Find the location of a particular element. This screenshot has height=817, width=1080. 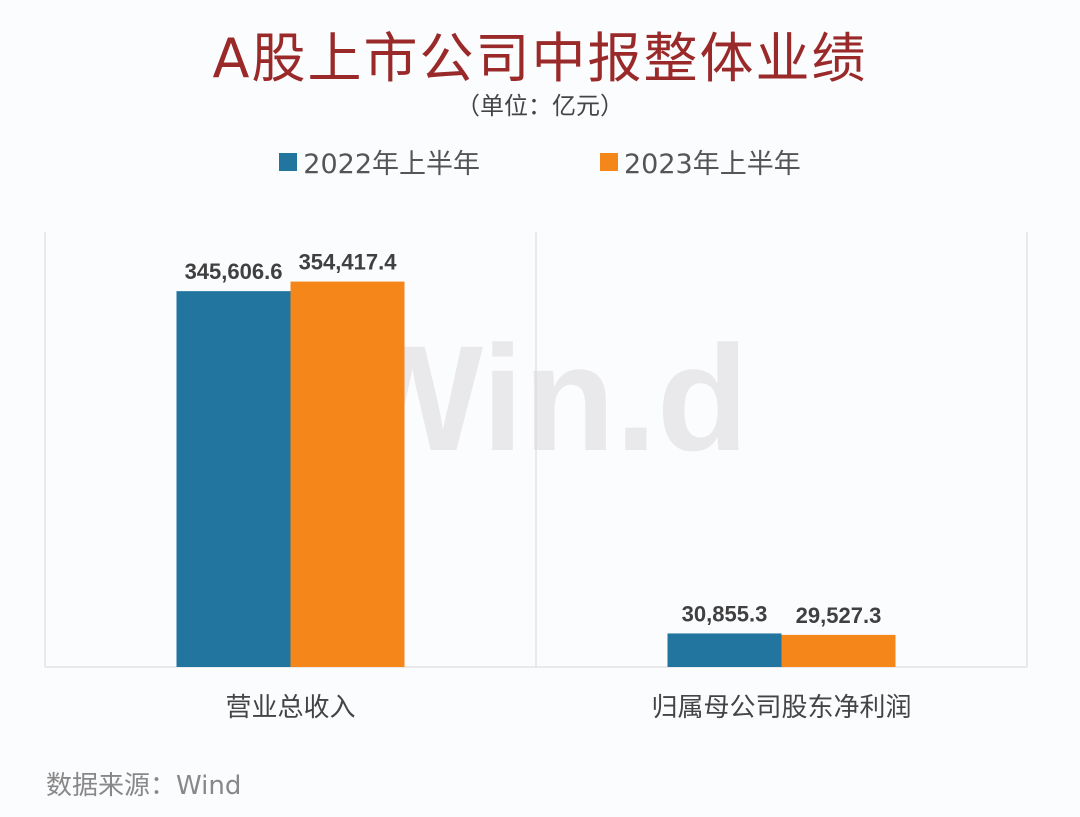

data-label: 30,855.3 is located at coordinates (725, 613).